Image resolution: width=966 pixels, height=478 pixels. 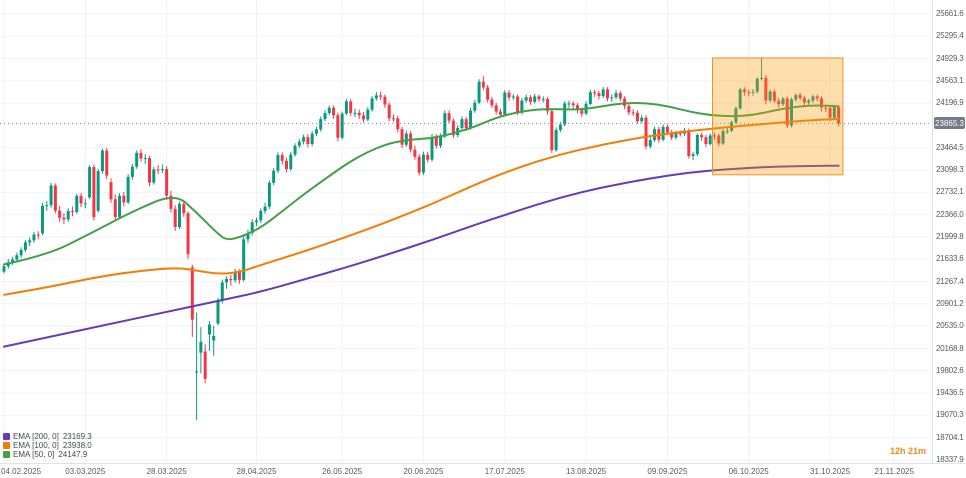 What do you see at coordinates (950, 259) in the screenshot?
I see `price-tick-label: 21633.6` at bounding box center [950, 259].